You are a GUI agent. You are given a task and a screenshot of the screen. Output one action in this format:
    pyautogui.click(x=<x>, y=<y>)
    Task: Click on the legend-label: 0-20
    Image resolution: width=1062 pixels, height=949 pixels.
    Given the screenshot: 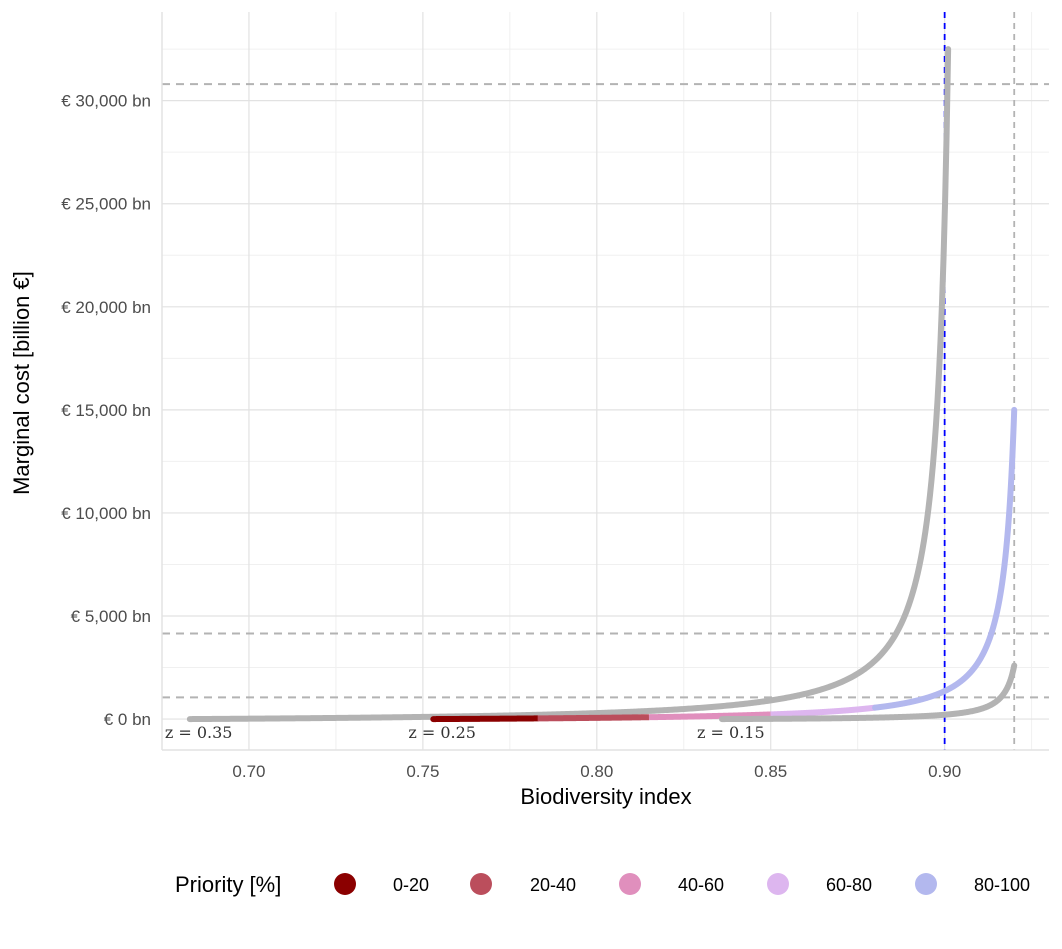 What is the action you would take?
    pyautogui.click(x=411, y=885)
    